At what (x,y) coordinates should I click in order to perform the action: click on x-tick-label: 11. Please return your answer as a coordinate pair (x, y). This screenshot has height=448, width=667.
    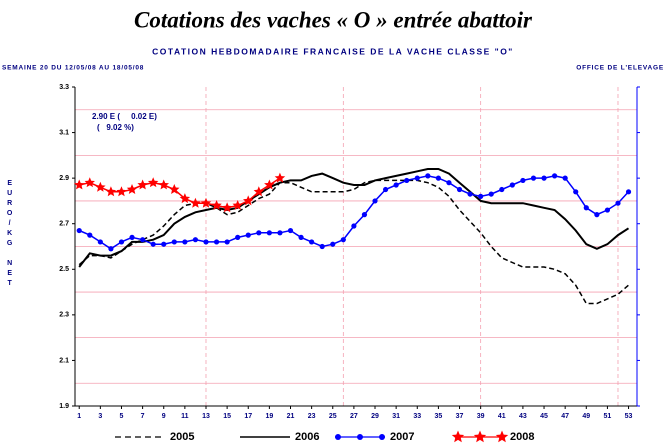
    Looking at the image, I should click on (185, 416).